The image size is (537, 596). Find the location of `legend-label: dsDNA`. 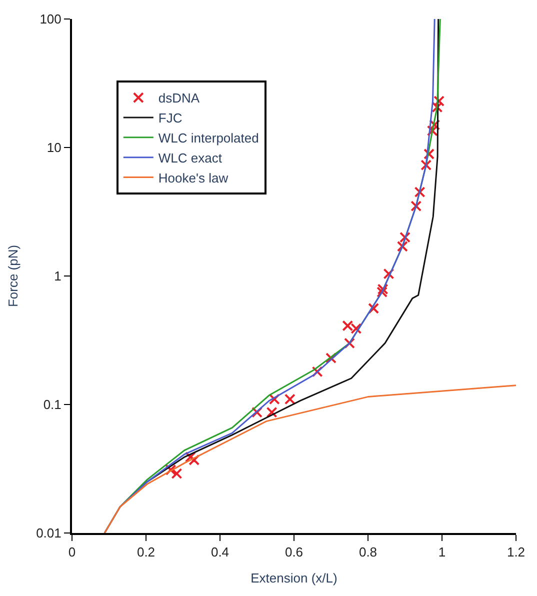

legend-label: dsDNA is located at coordinates (179, 98).